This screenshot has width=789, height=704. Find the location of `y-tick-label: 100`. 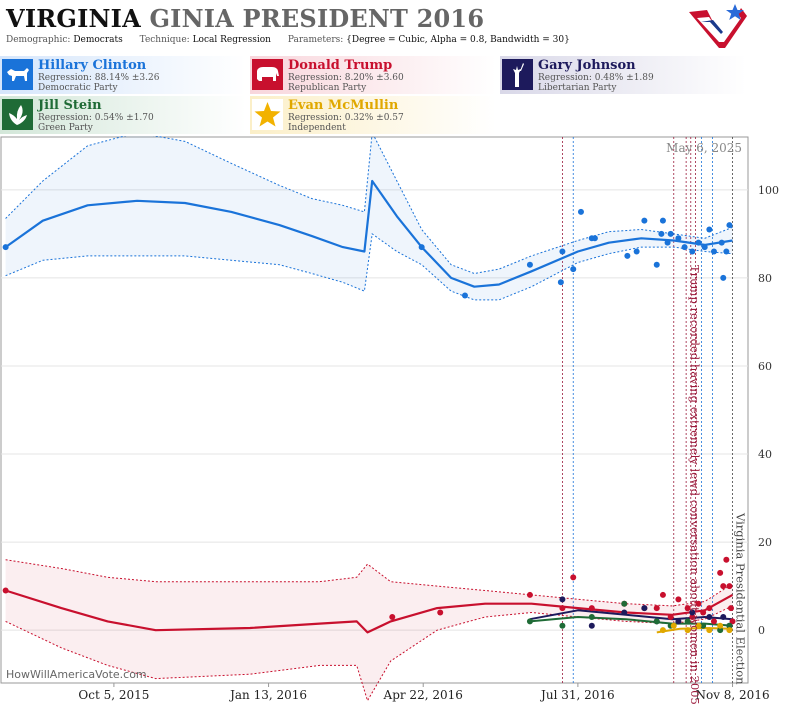

y-tick-label: 100 is located at coordinates (768, 190).